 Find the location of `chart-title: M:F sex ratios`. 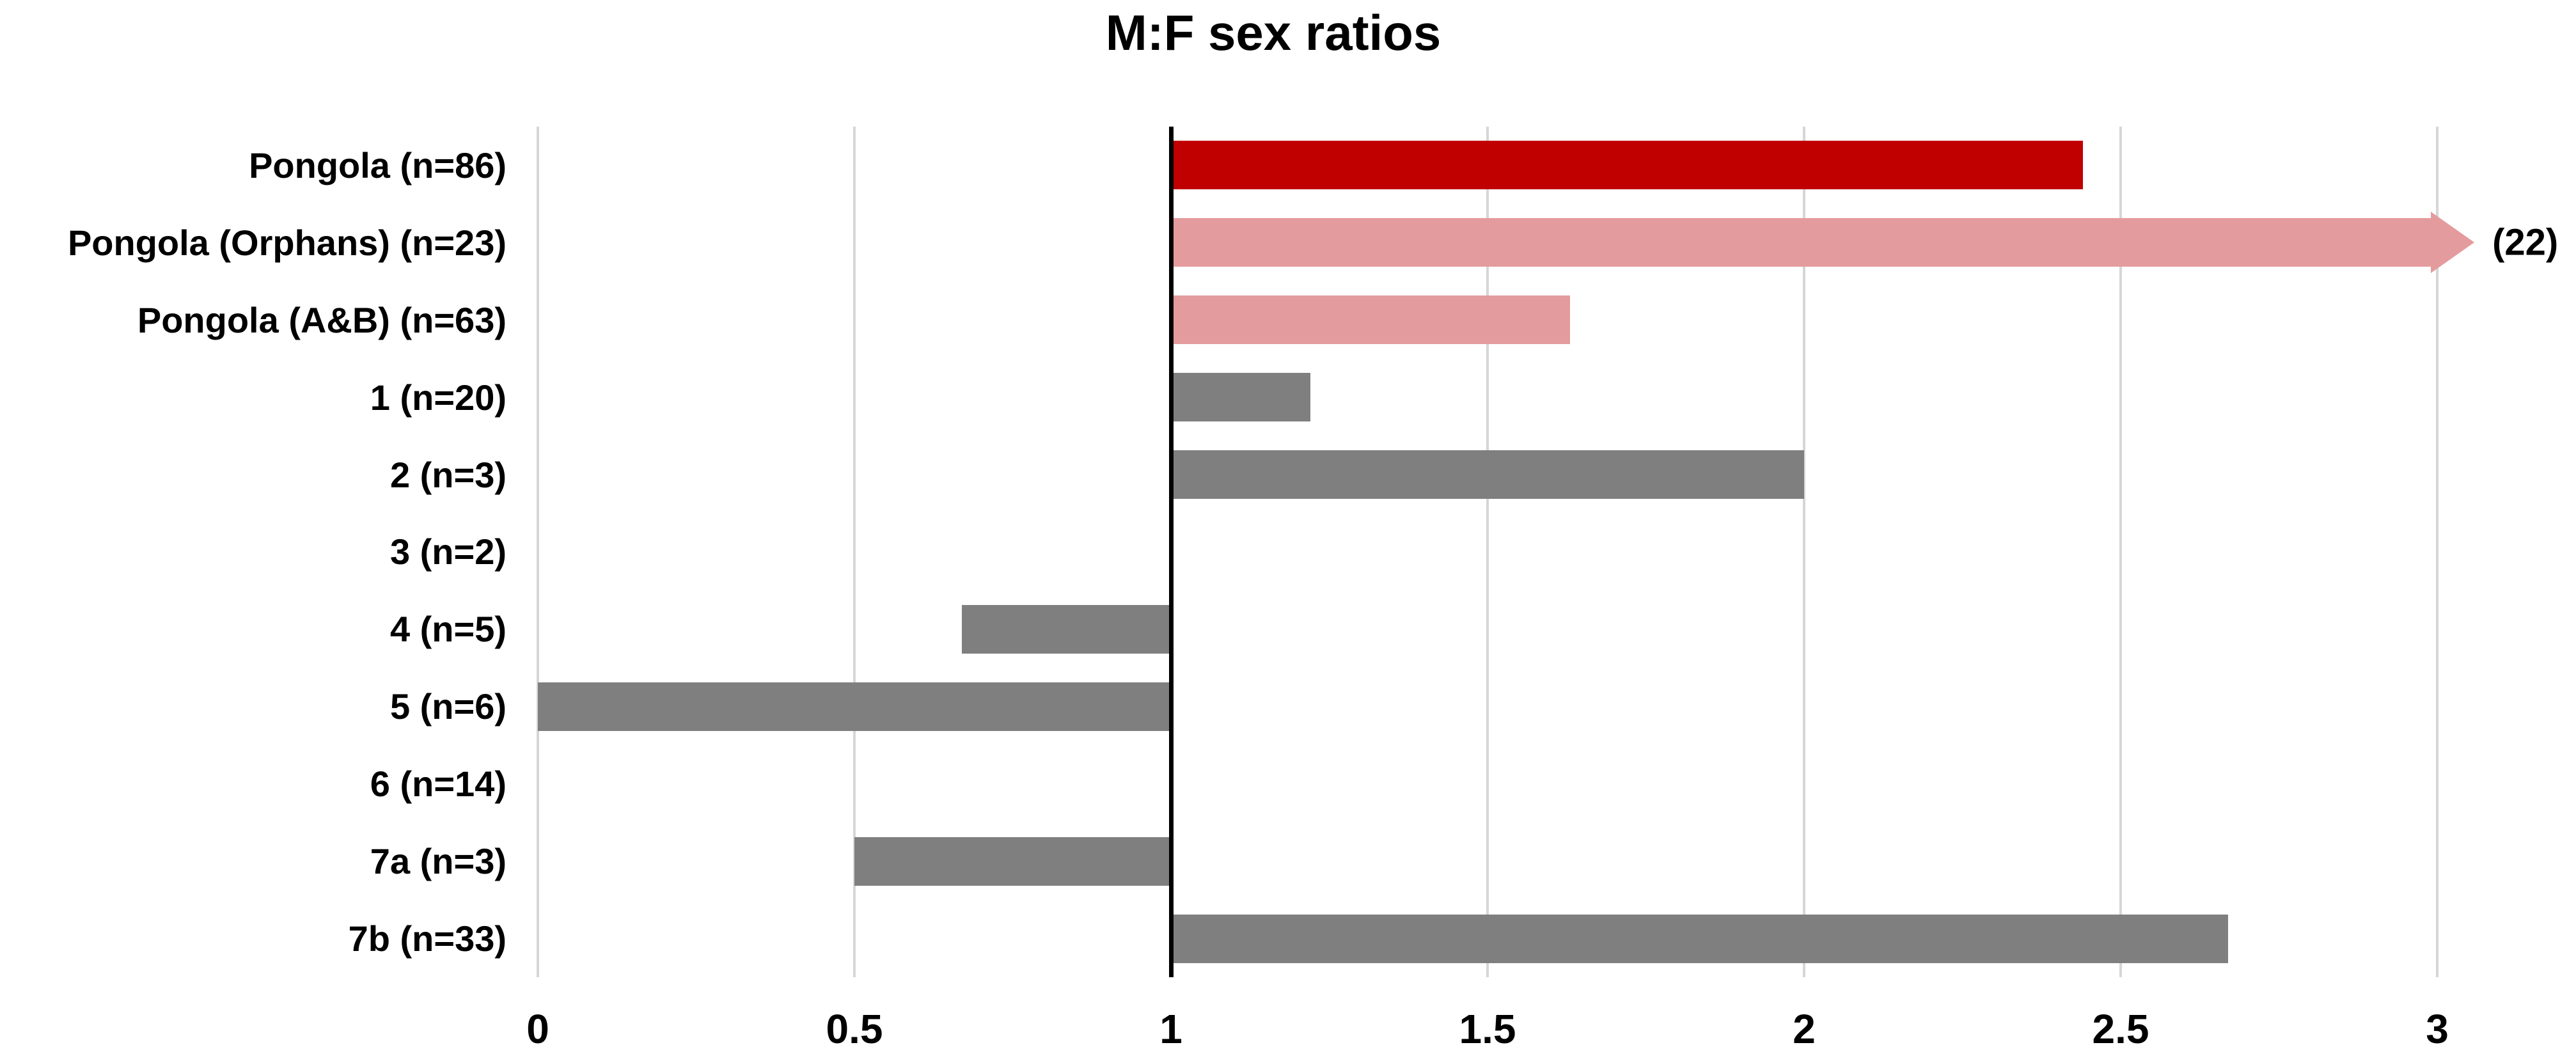

chart-title: M:F sex ratios is located at coordinates (1273, 32).